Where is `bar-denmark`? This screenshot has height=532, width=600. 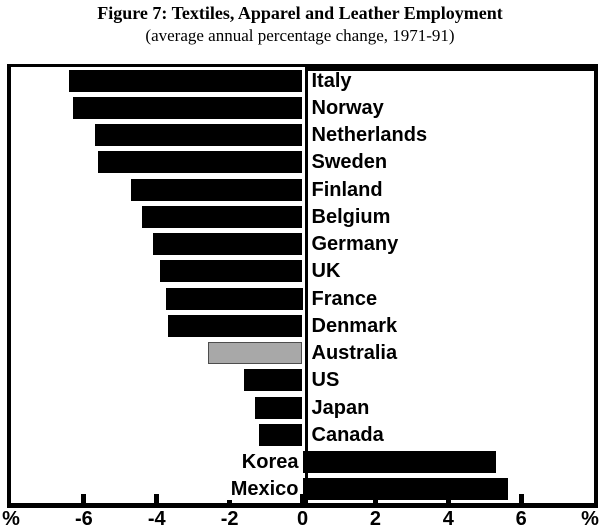 bar-denmark is located at coordinates (235, 325).